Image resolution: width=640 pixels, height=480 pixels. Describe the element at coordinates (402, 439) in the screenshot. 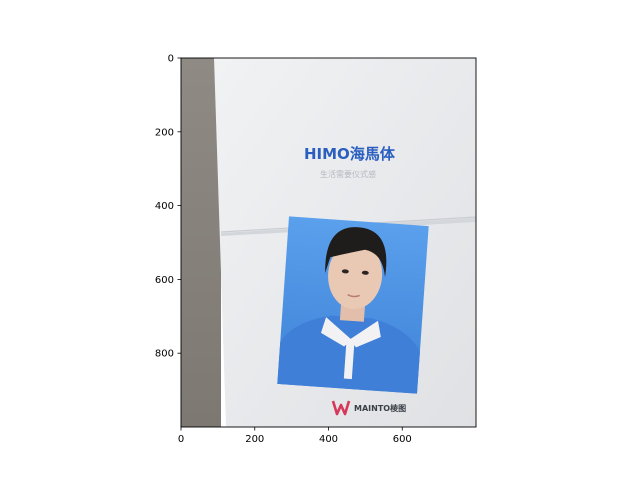

I see `x-tick-label: 600` at that location.